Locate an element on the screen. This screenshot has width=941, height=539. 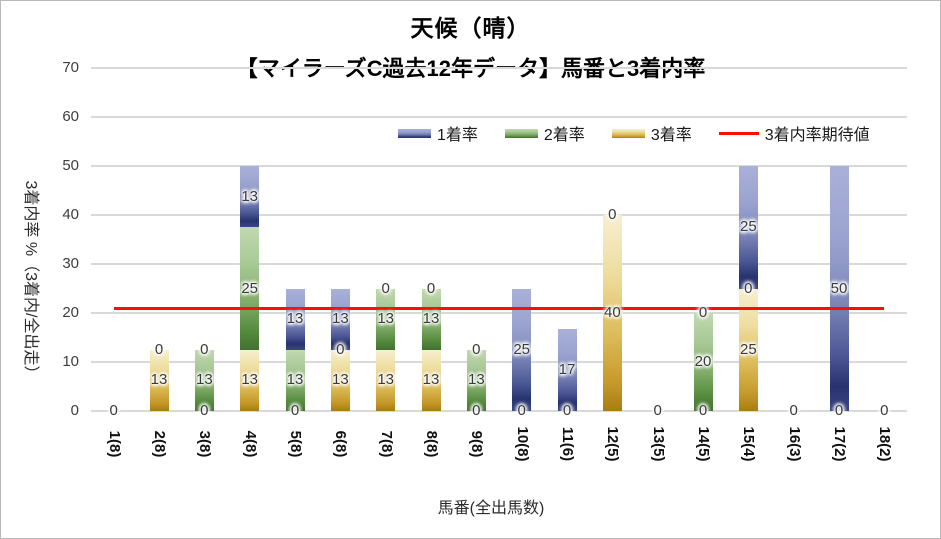
x-category-label: 16(3) is located at coordinates (794, 444).